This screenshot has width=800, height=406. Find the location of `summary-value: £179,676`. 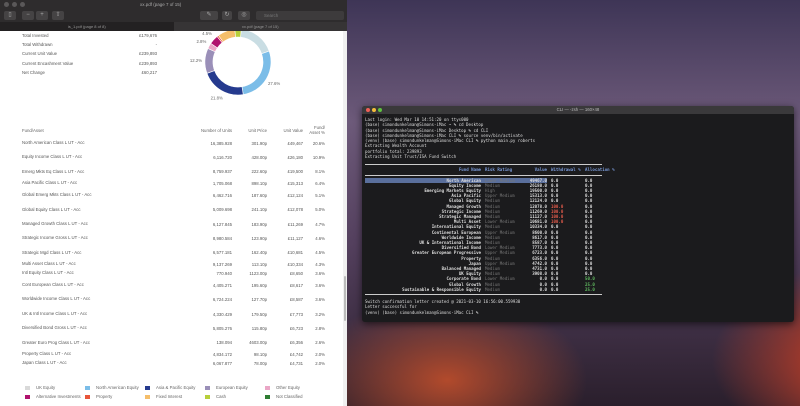

summary-value: £179,676 is located at coordinates (148, 35).